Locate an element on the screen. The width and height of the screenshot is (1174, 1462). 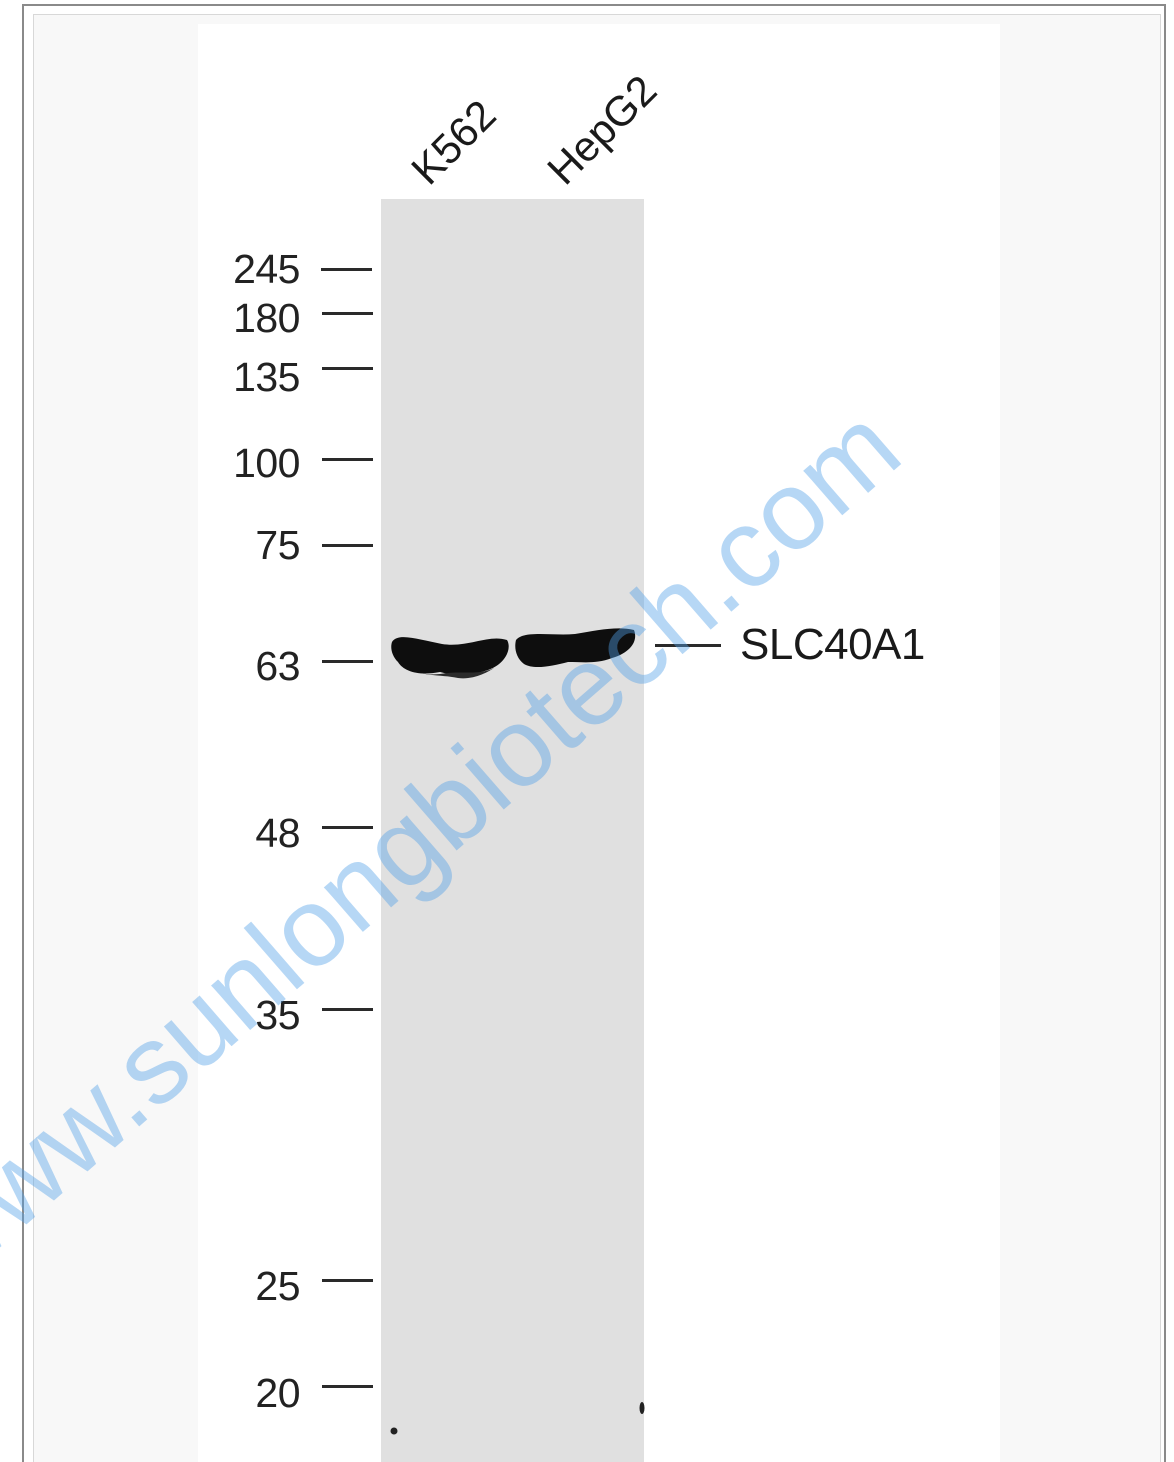
marker-label-35: 35 is located at coordinates (277, 1015).